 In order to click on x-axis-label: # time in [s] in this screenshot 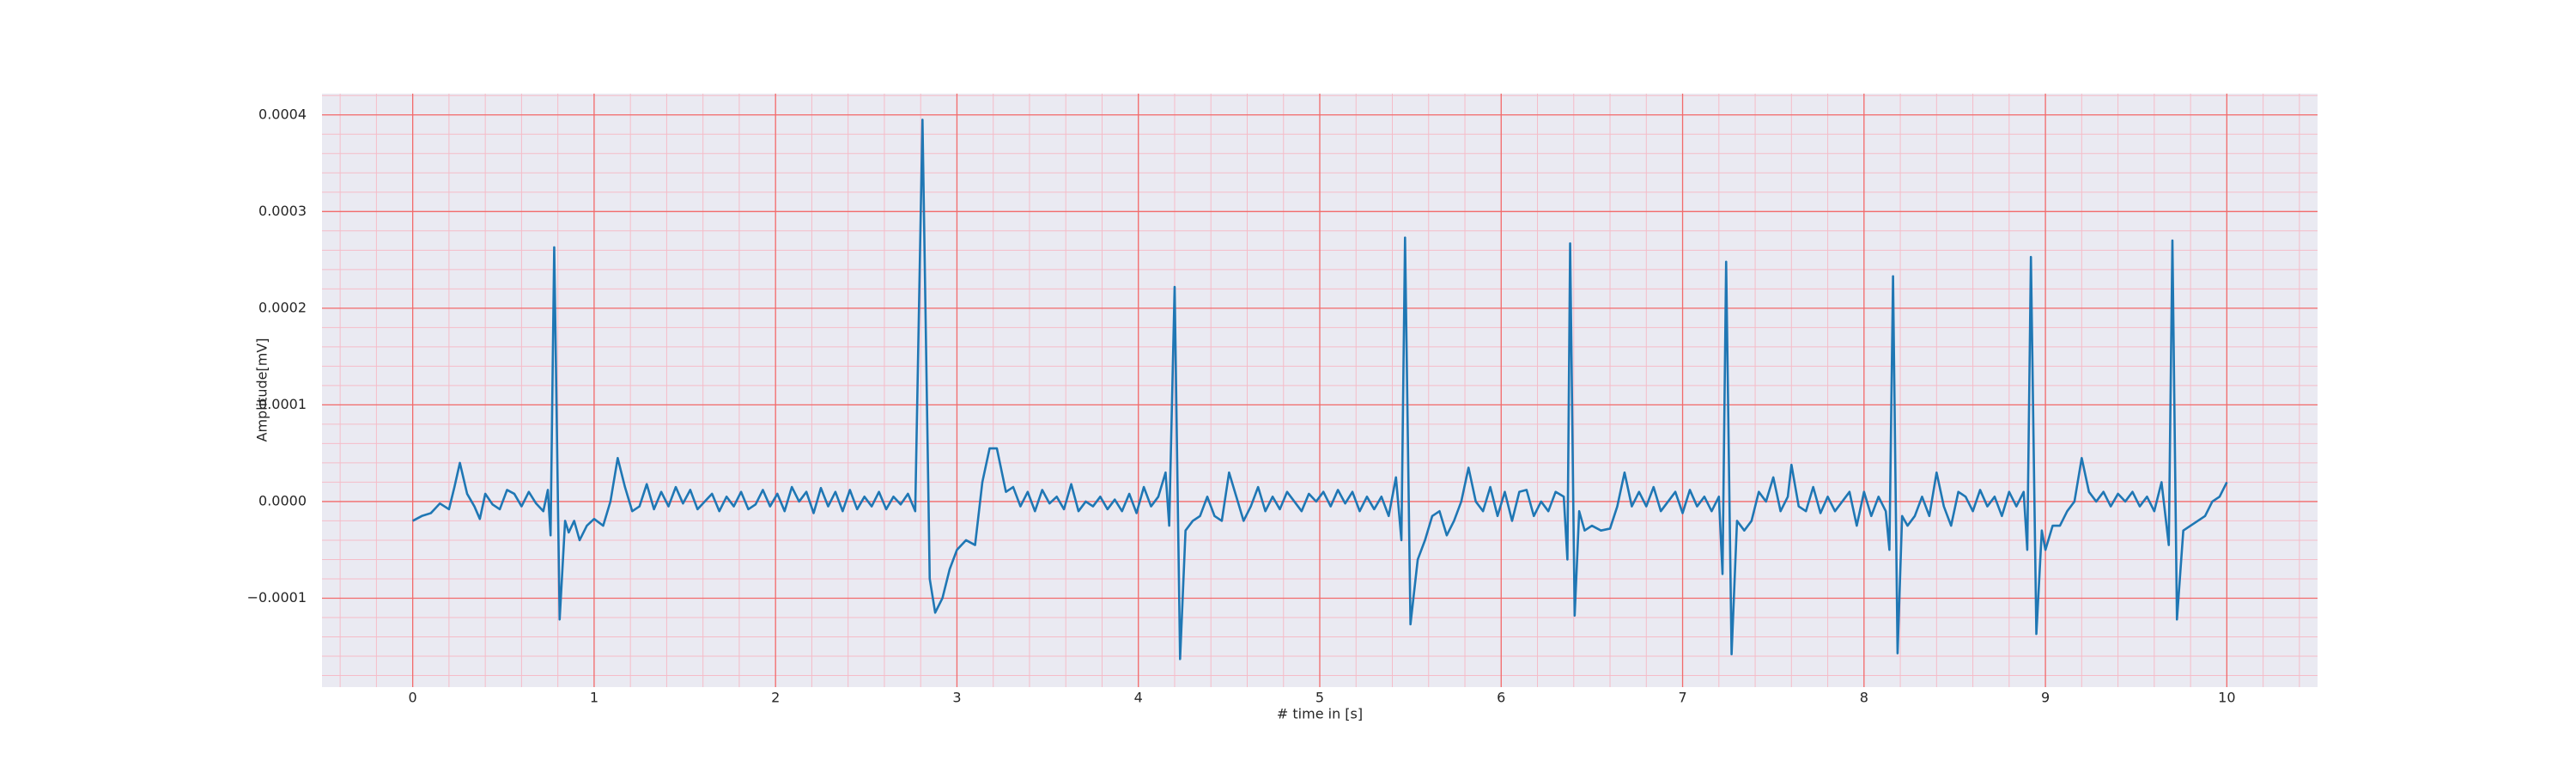, I will do `click(1320, 714)`.